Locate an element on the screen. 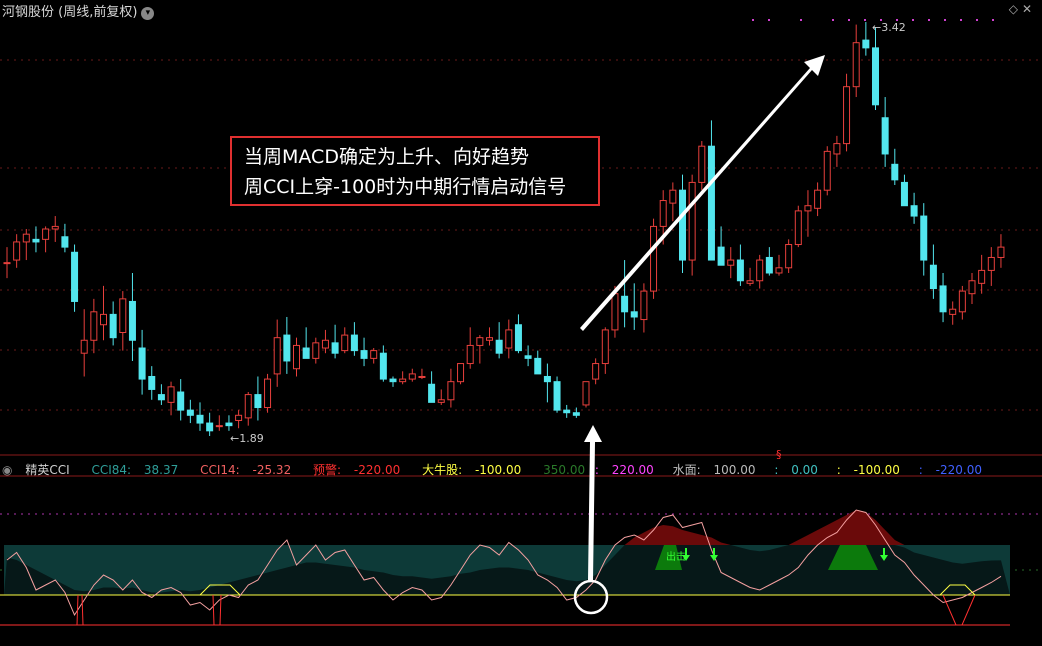 The height and width of the screenshot is (646, 1042). diamond-icon: ◇ is located at coordinates (1015, 9).